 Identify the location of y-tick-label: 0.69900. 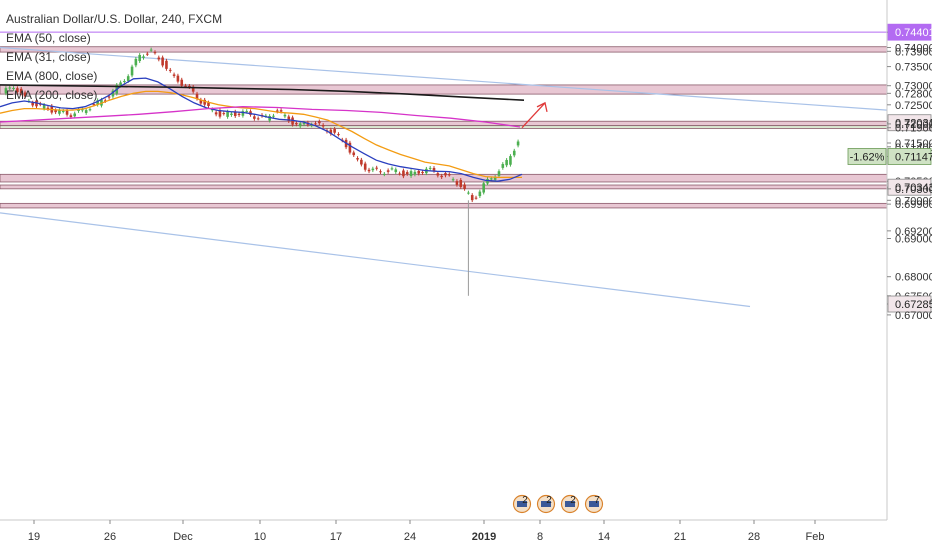
(913, 205).